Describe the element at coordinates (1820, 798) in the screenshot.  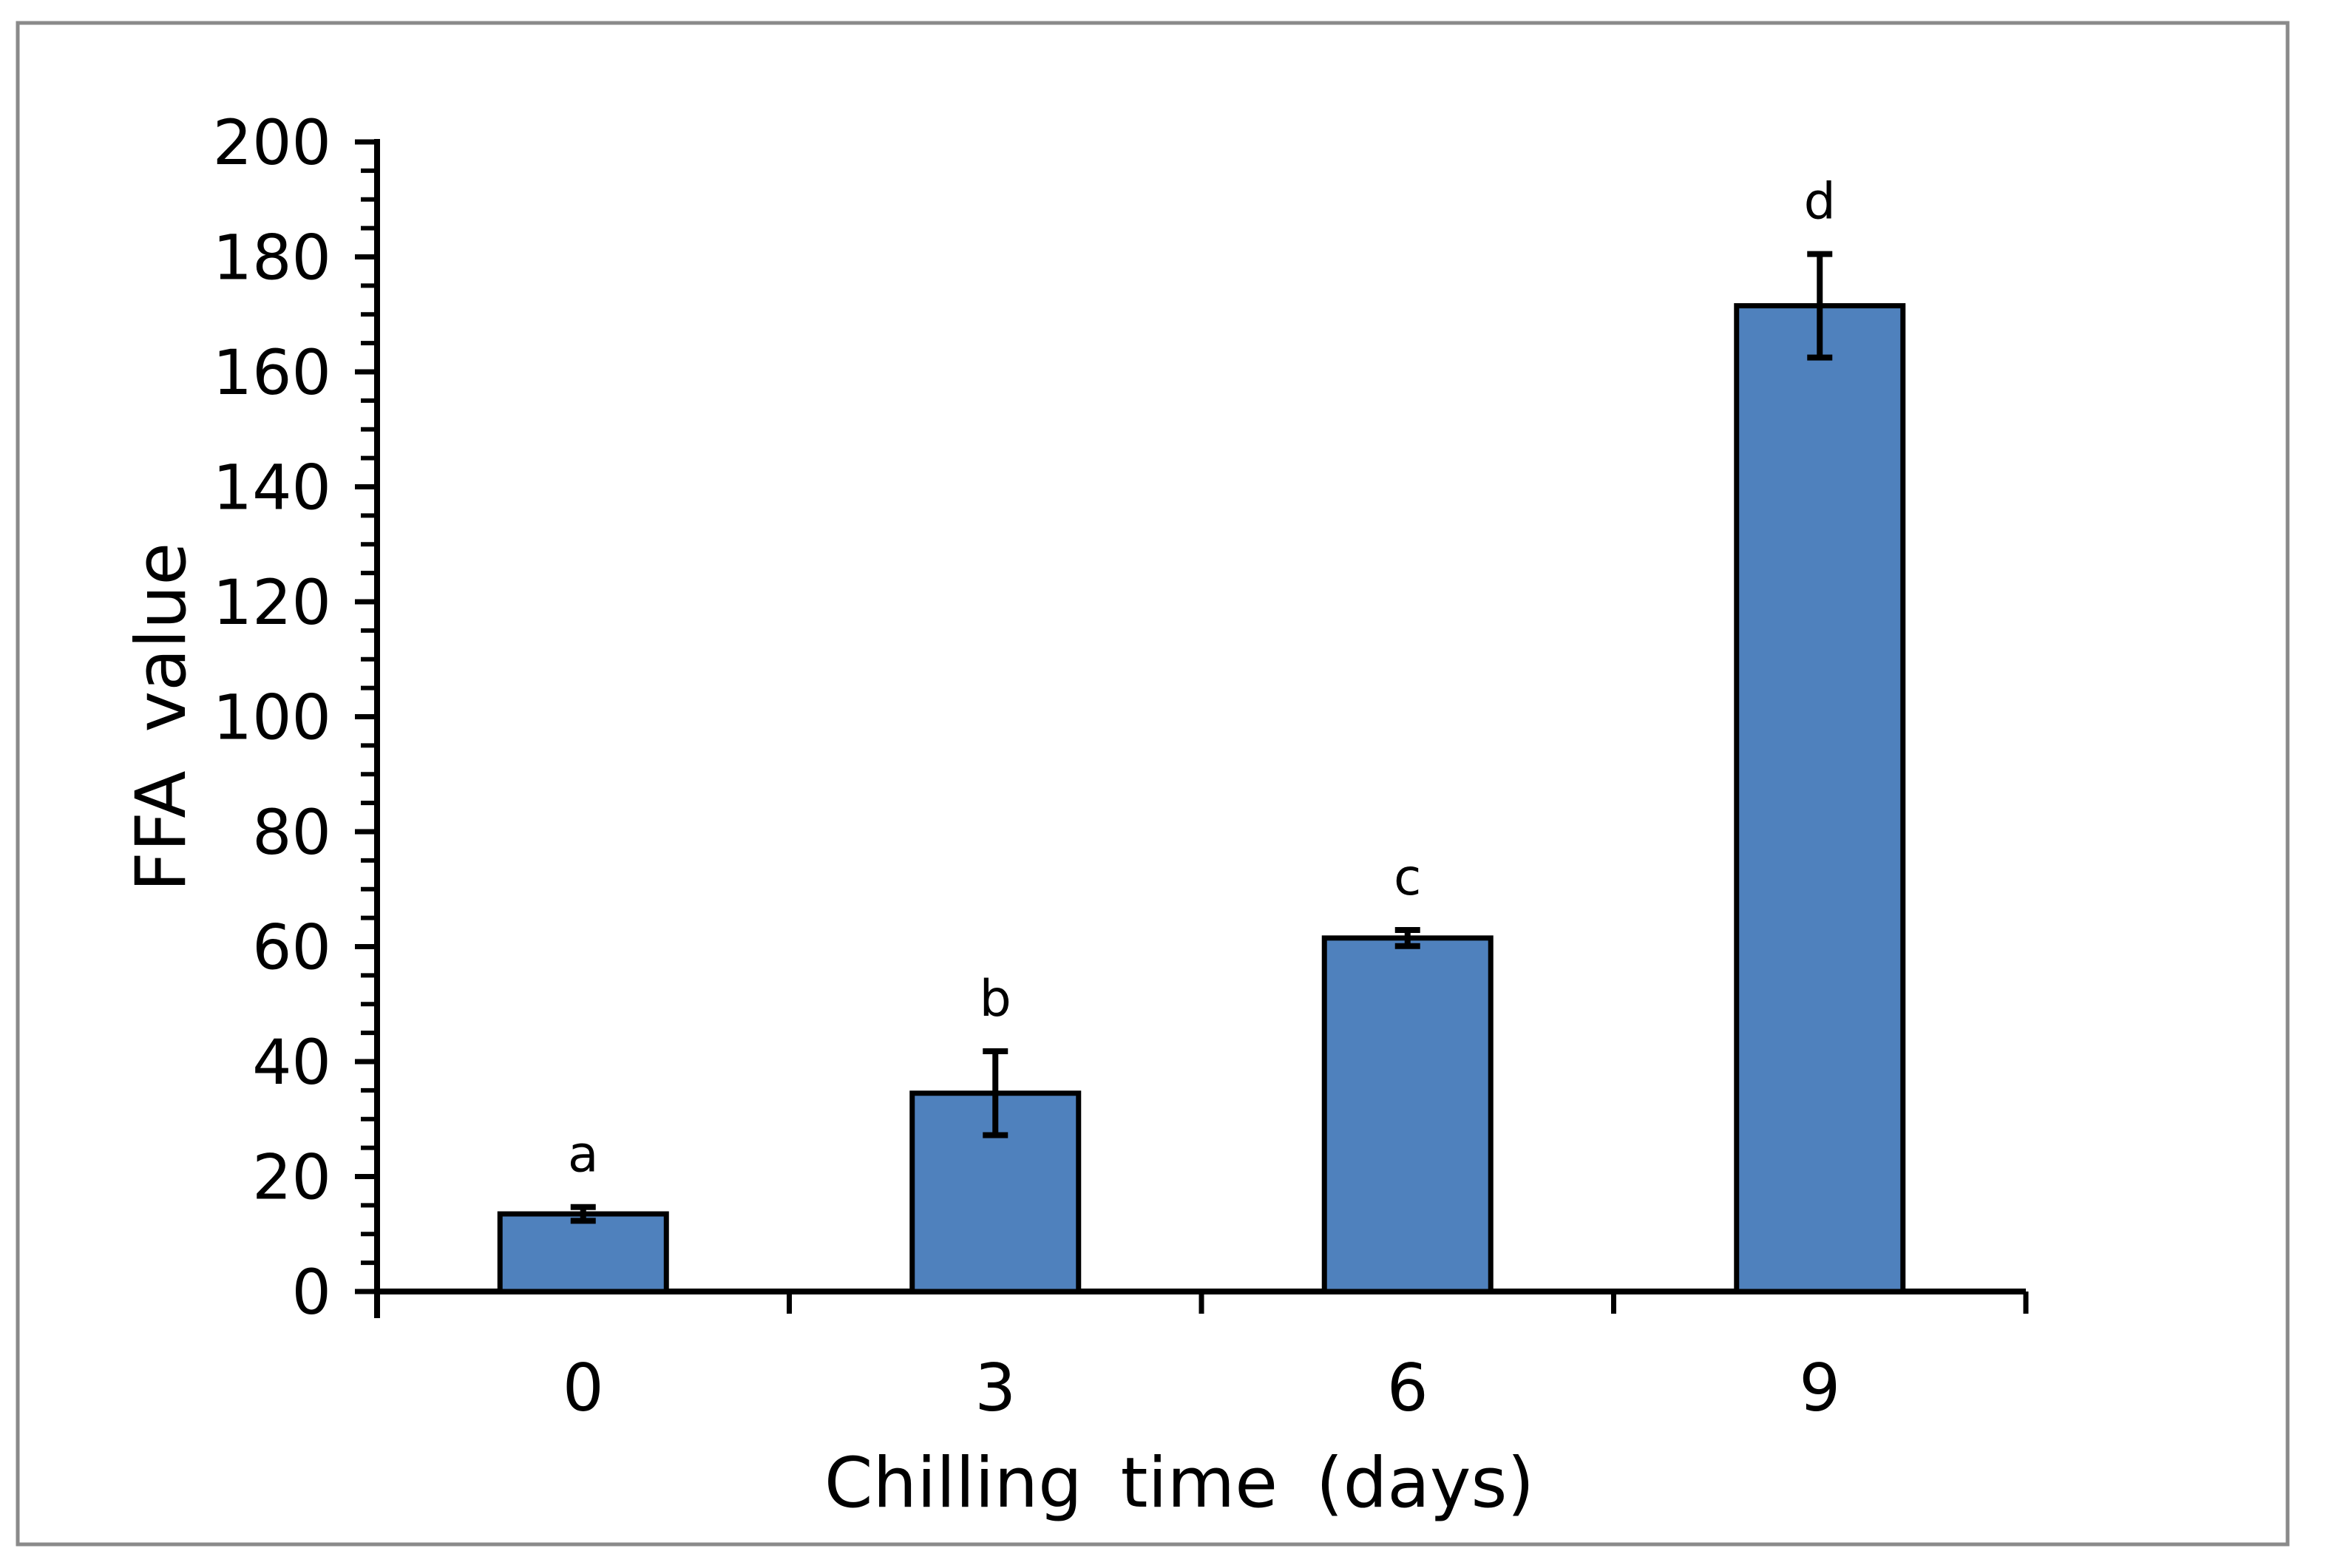
I see `bar-9days` at that location.